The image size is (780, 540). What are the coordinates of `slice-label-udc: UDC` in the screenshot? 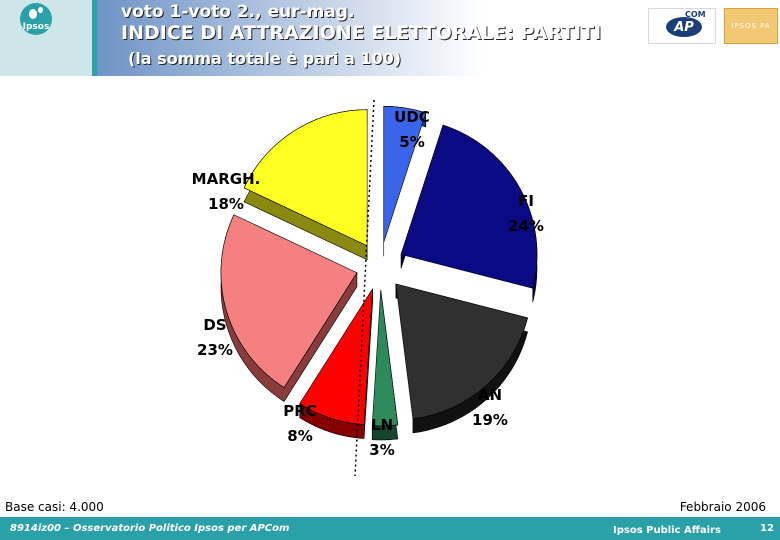 It's located at (412, 117).